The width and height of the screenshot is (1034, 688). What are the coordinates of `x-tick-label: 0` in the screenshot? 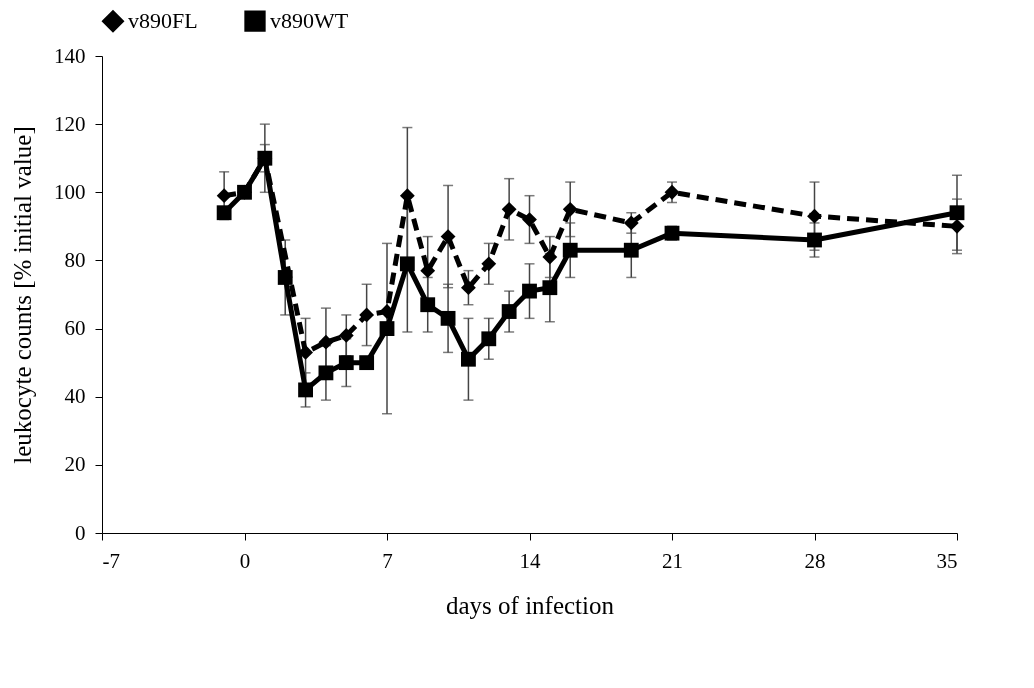 It's located at (245, 560).